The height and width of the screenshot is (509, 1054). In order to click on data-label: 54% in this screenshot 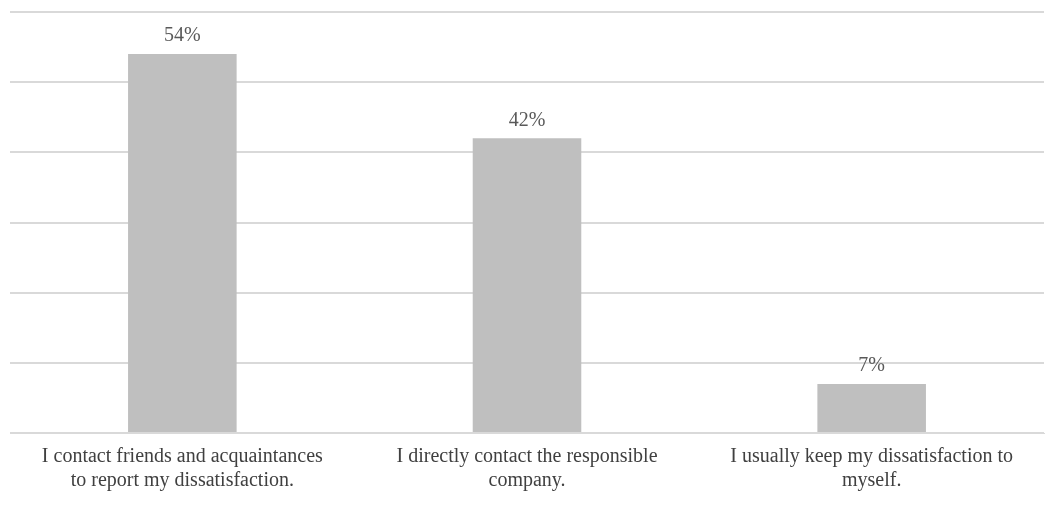, I will do `click(182, 34)`.